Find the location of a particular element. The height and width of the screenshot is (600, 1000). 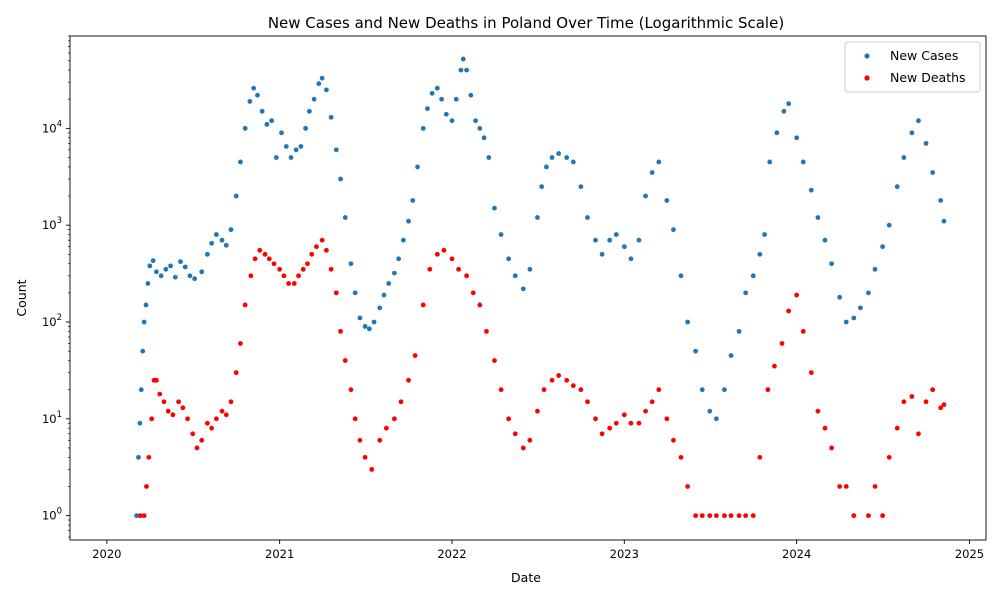

x-tick-label: 2021 is located at coordinates (279, 554).